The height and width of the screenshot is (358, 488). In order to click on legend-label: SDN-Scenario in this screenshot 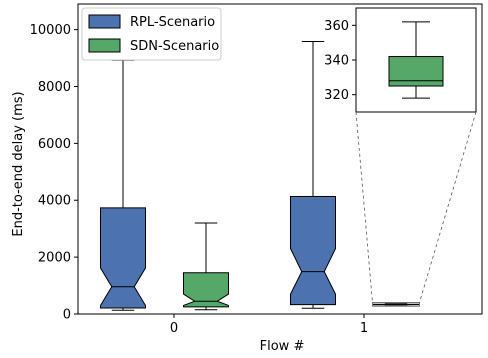, I will do `click(174, 46)`.